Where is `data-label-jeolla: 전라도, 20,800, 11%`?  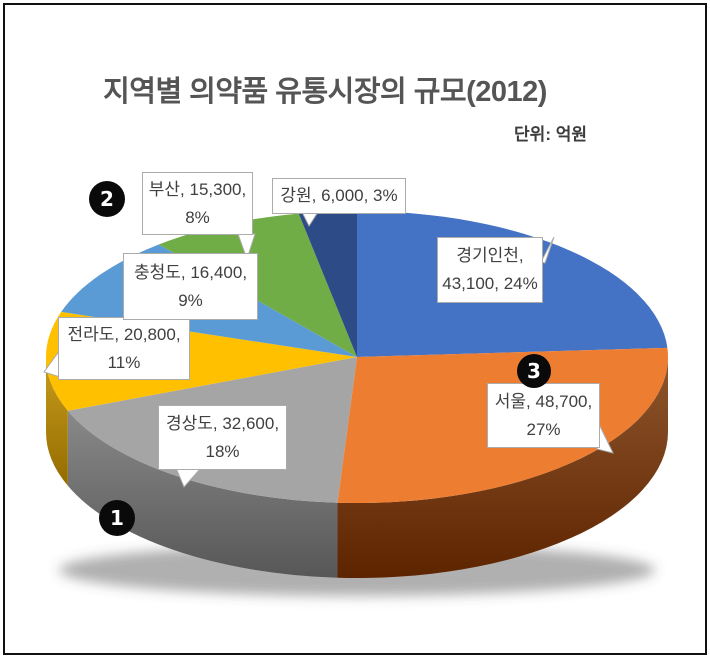
data-label-jeolla: 전라도, 20,800, 11% is located at coordinates (124, 348).